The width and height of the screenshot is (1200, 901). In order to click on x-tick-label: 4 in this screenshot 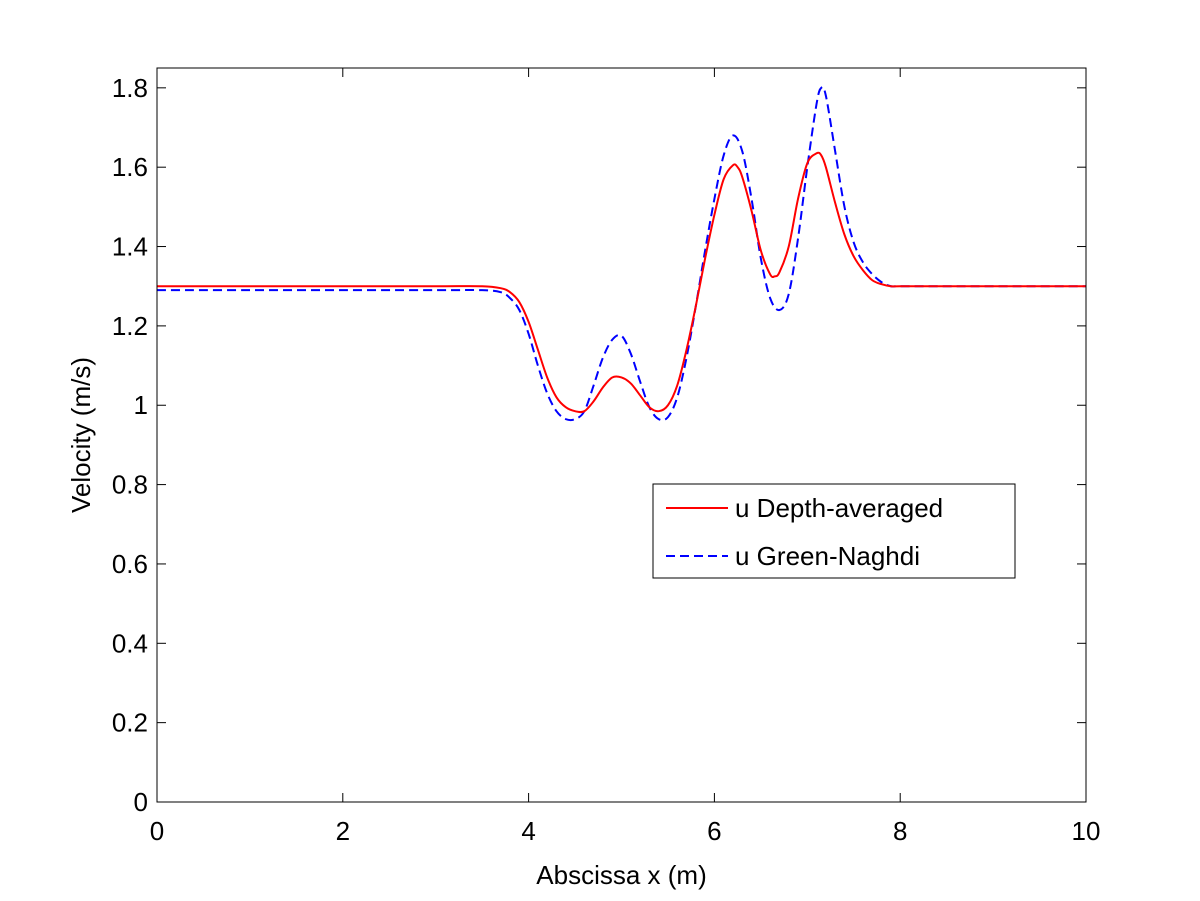, I will do `click(528, 831)`.